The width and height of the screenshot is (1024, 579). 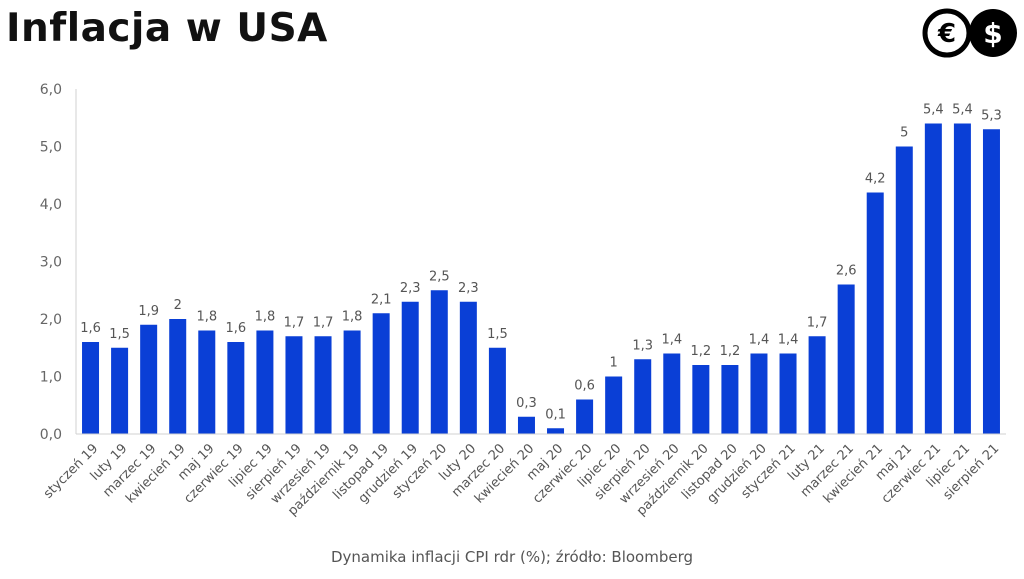 What do you see at coordinates (51, 320) in the screenshot?
I see `y-tick-label: 2,0` at bounding box center [51, 320].